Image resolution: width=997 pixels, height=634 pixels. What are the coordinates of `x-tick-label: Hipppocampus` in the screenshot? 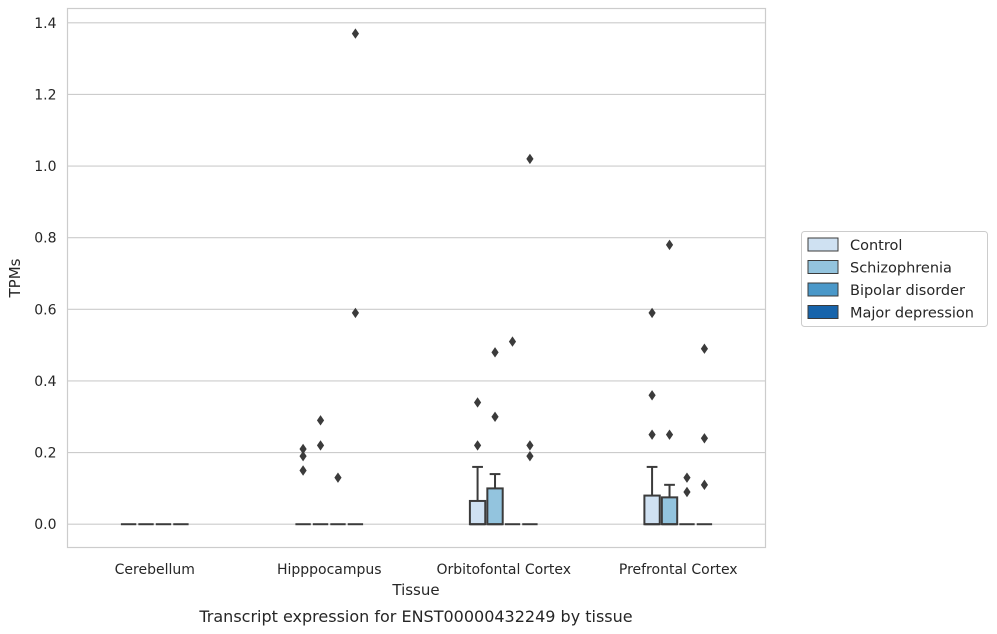 It's located at (329, 570).